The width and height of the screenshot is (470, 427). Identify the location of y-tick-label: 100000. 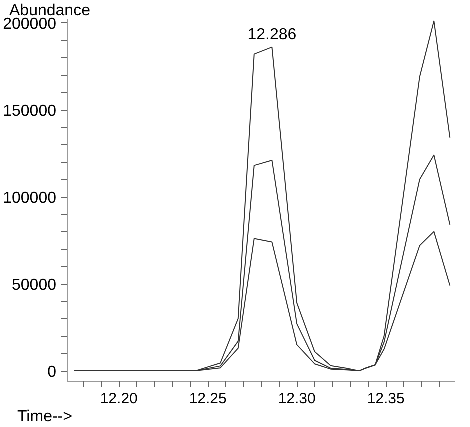
(30, 199).